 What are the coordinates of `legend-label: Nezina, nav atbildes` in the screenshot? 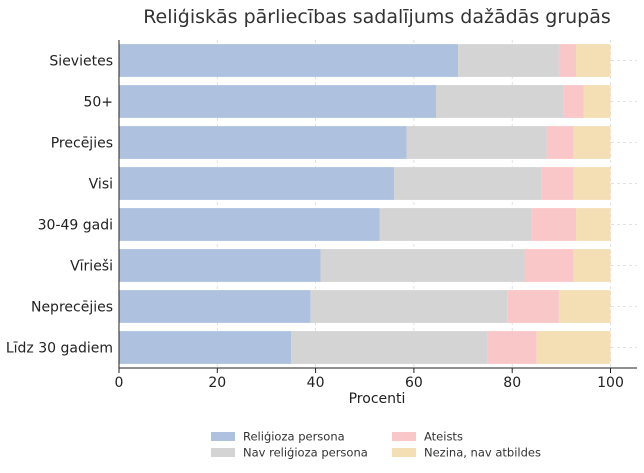 It's located at (482, 453).